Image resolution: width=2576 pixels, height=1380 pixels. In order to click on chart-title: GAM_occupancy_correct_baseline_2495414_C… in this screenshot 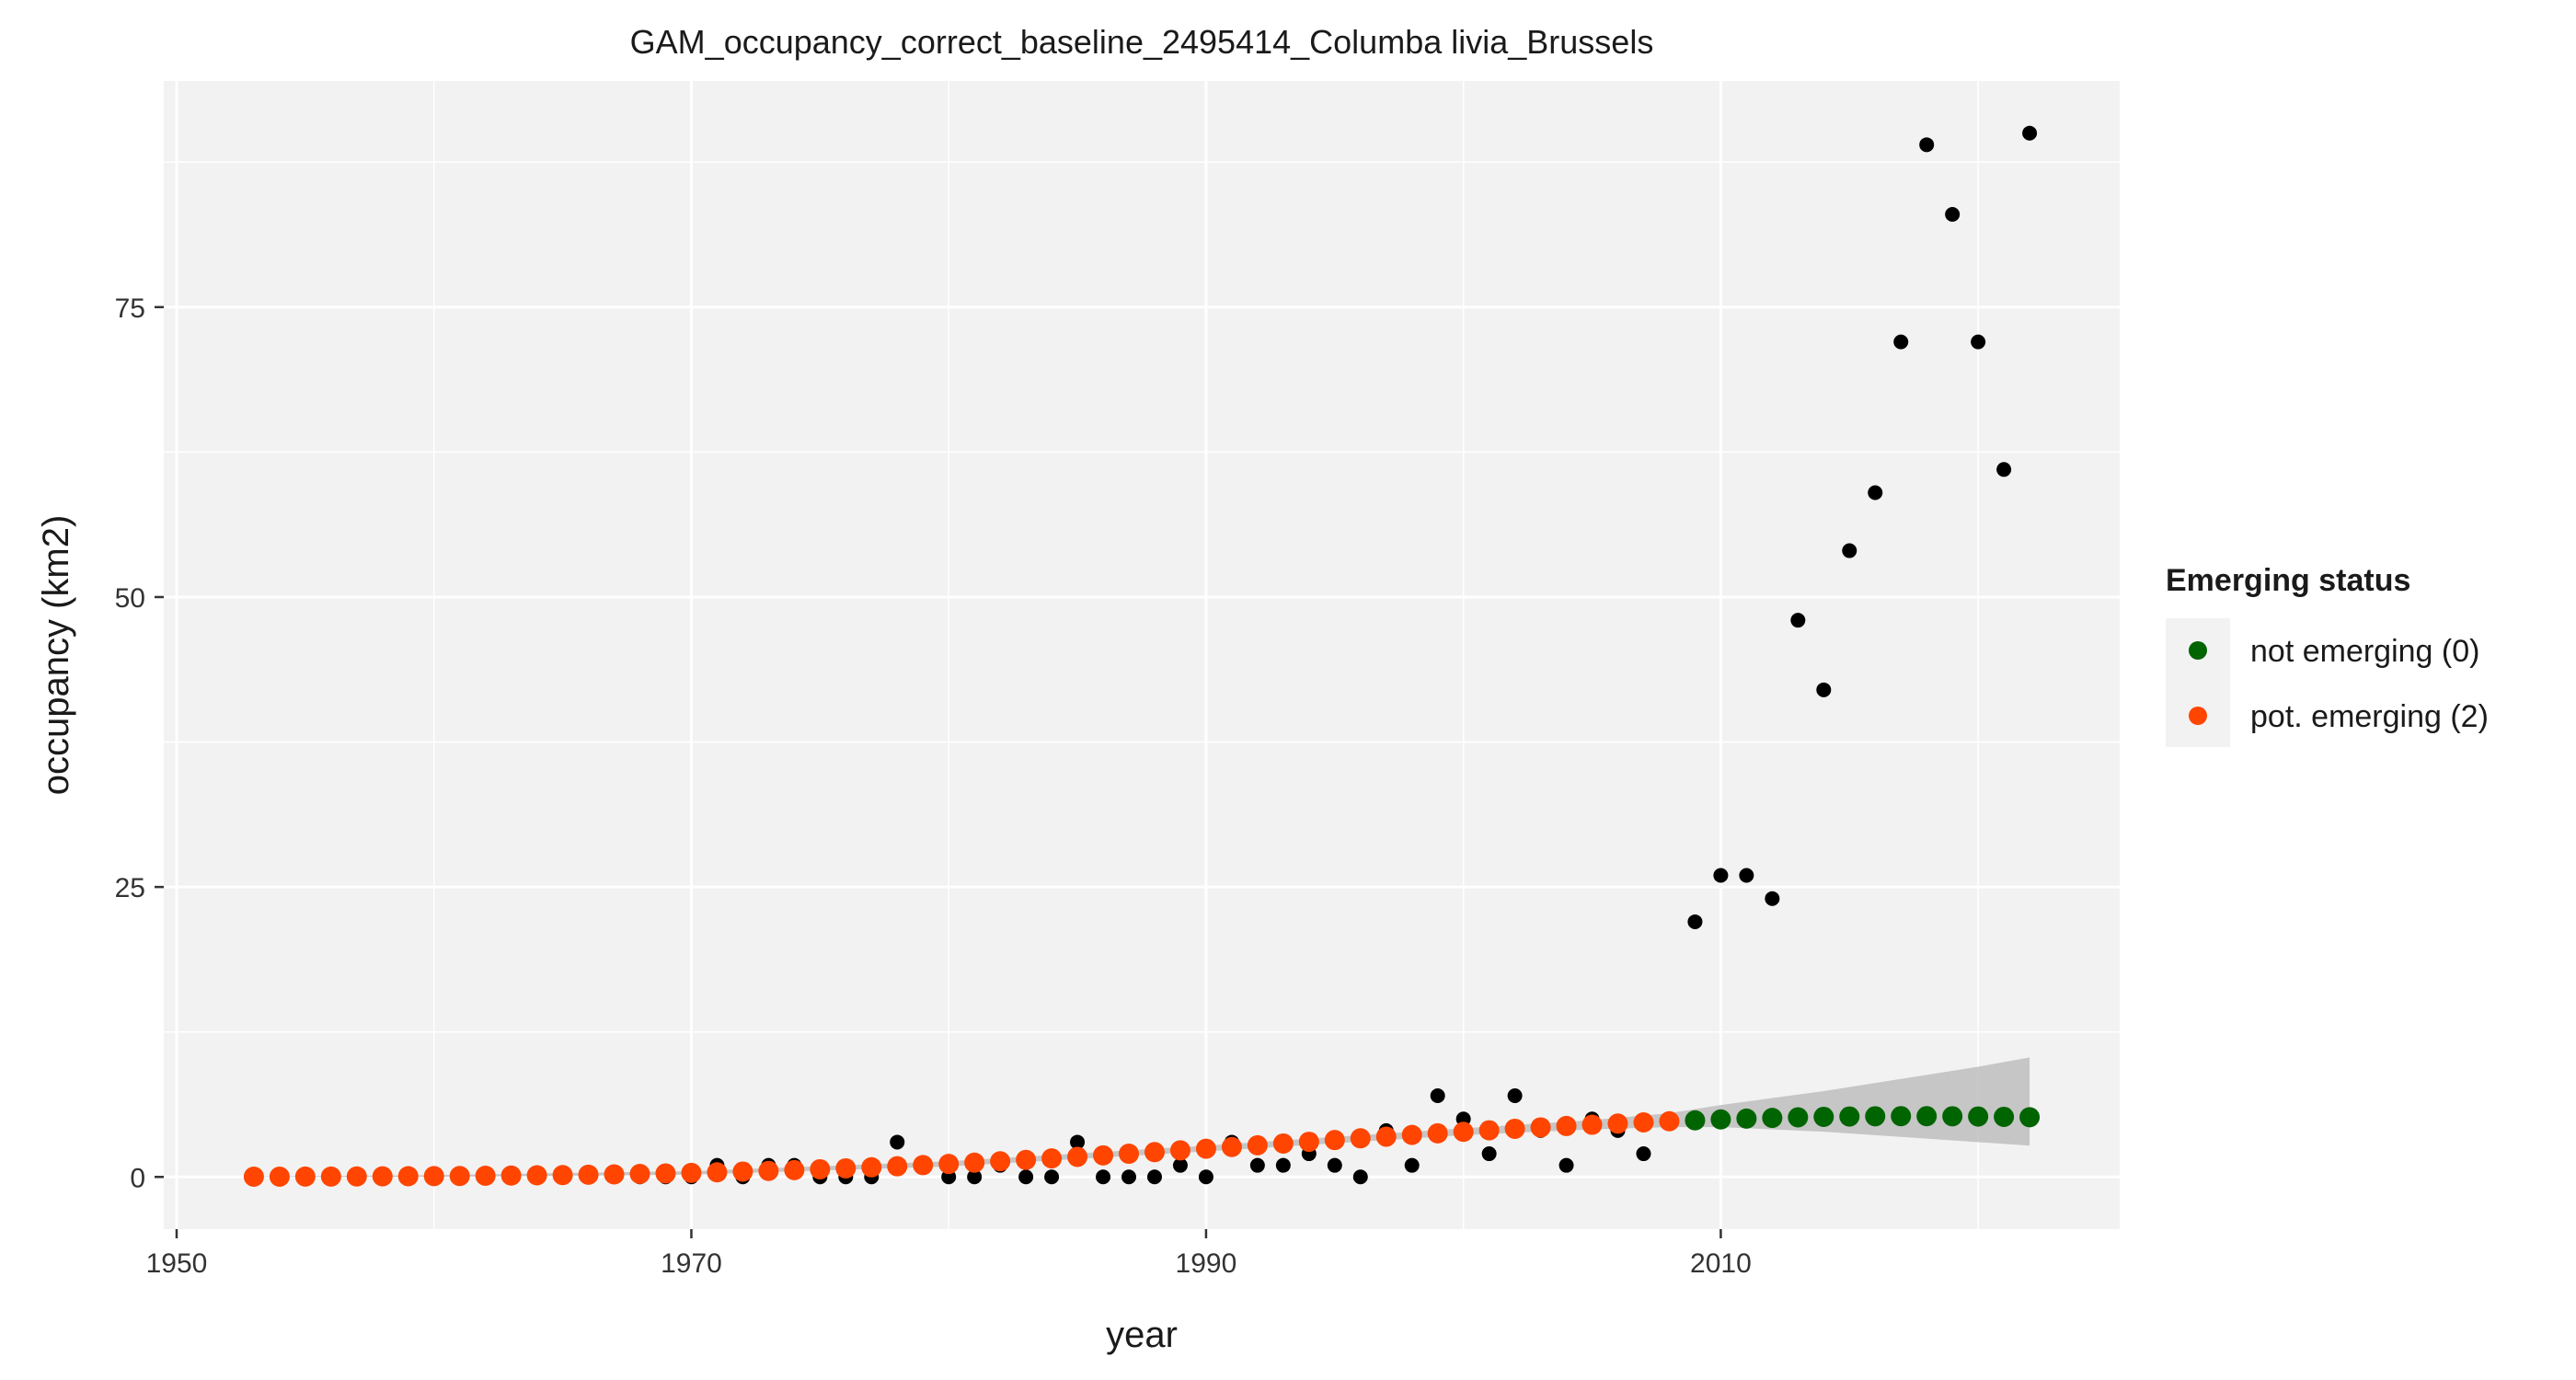, I will do `click(1142, 42)`.